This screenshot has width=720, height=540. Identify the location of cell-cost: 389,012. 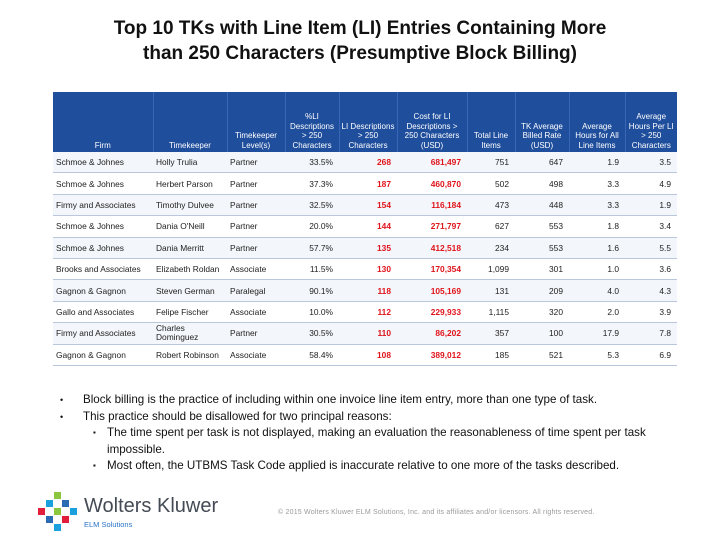
(432, 355).